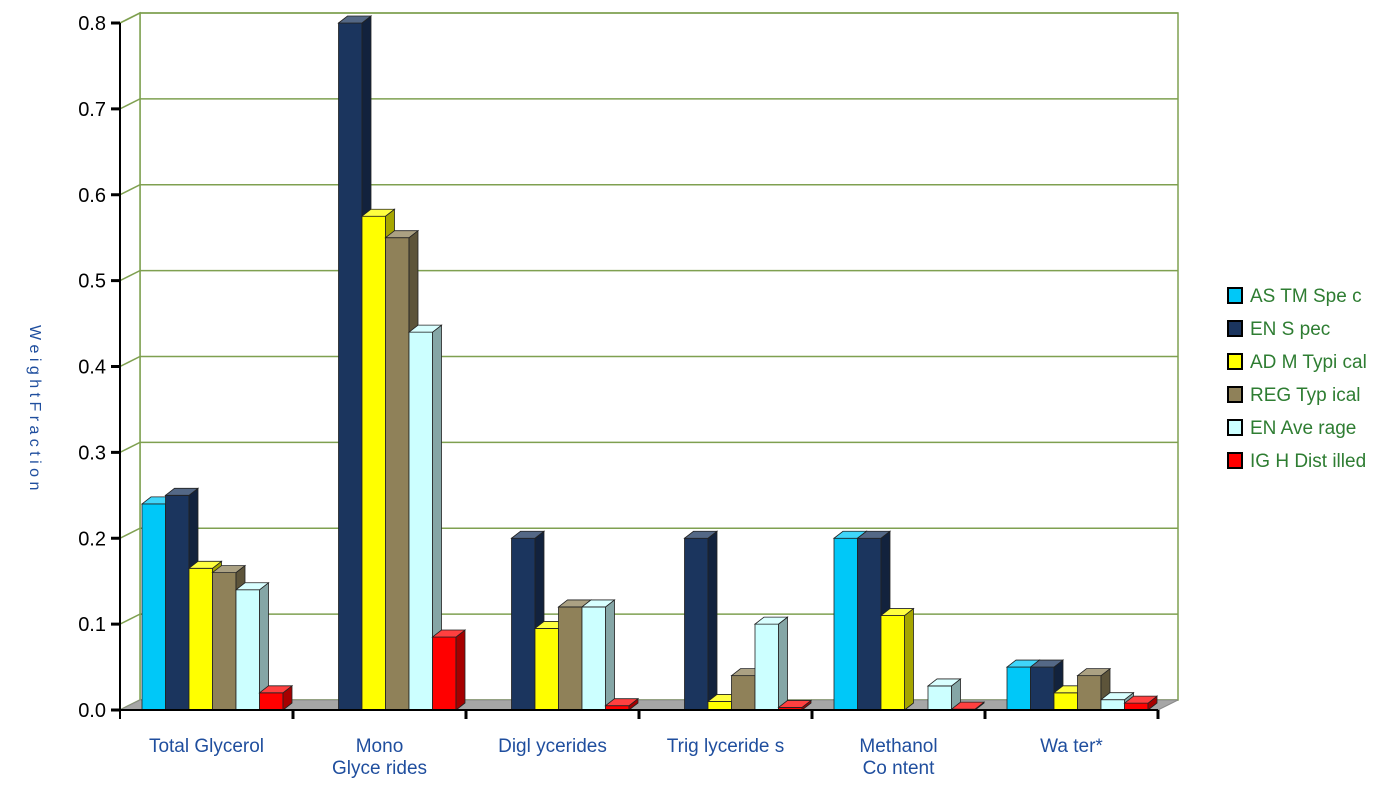 Image resolution: width=1398 pixels, height=785 pixels. Describe the element at coordinates (899, 768) in the screenshot. I see `x-tick-label: Co ntent` at that location.